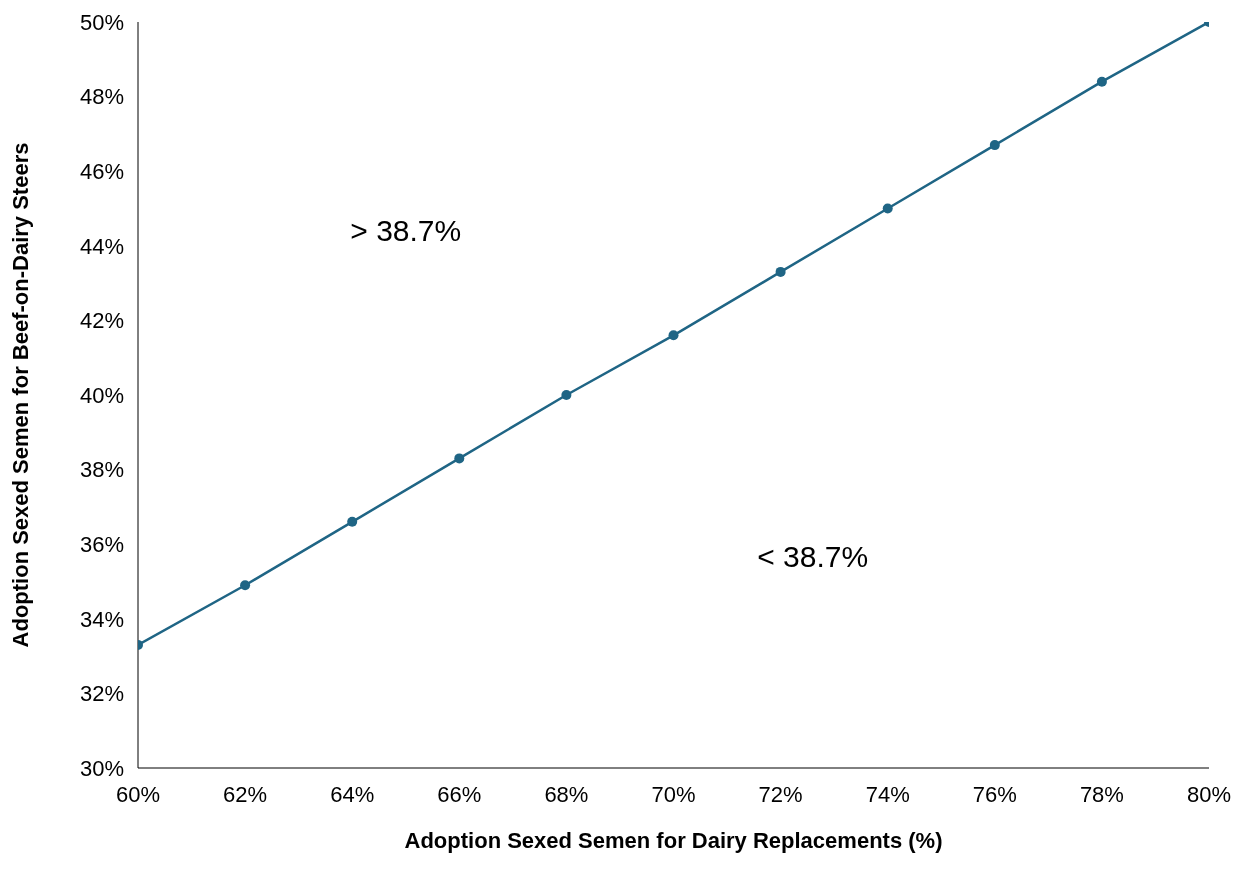  I want to click on y-tick-label: 30%, so click(101, 768).